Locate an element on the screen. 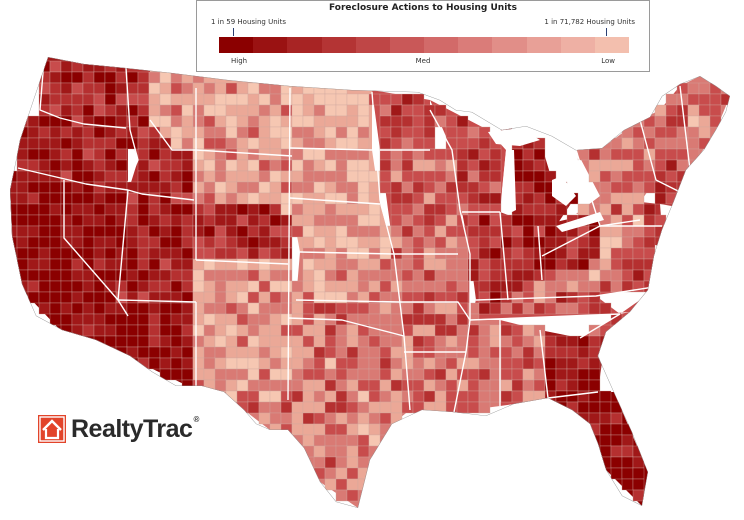 The width and height of the screenshot is (744, 520). border-ca-nv is located at coordinates (96, 248).